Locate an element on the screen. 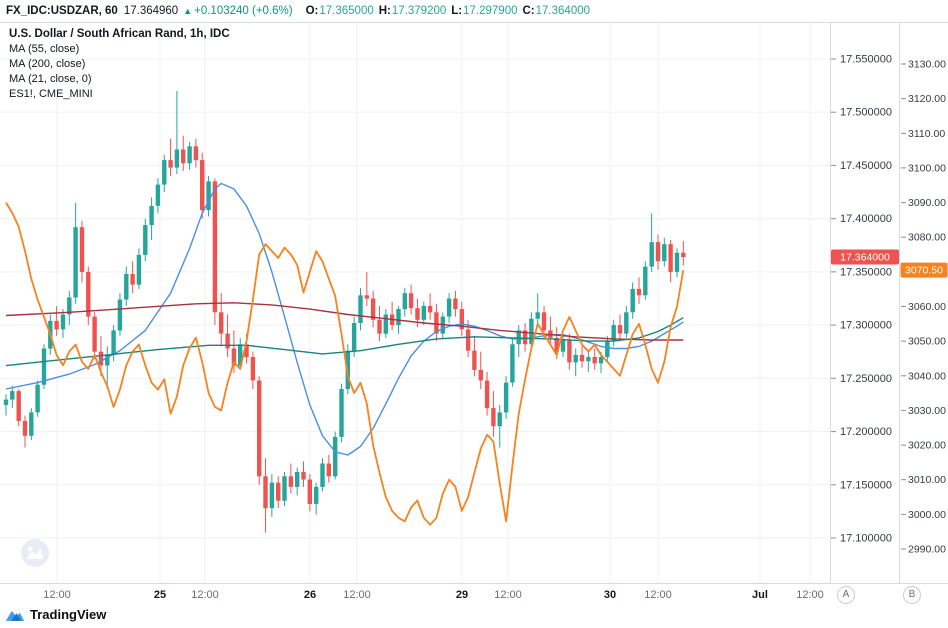 Image resolution: width=948 pixels, height=628 pixels. close-label: C: is located at coordinates (528, 11).